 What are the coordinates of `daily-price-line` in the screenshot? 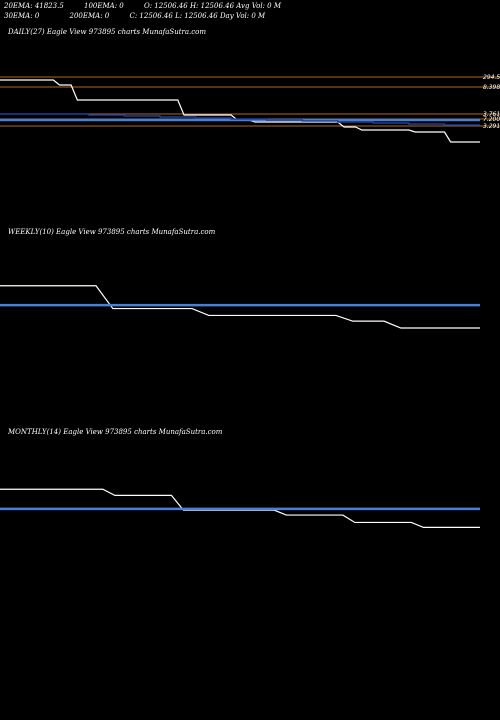 It's located at (240, 111).